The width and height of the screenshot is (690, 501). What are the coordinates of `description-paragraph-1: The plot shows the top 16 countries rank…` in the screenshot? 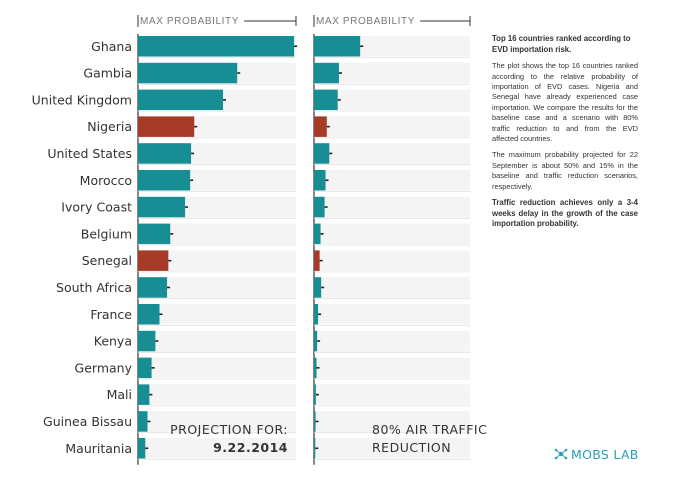 It's located at (565, 102).